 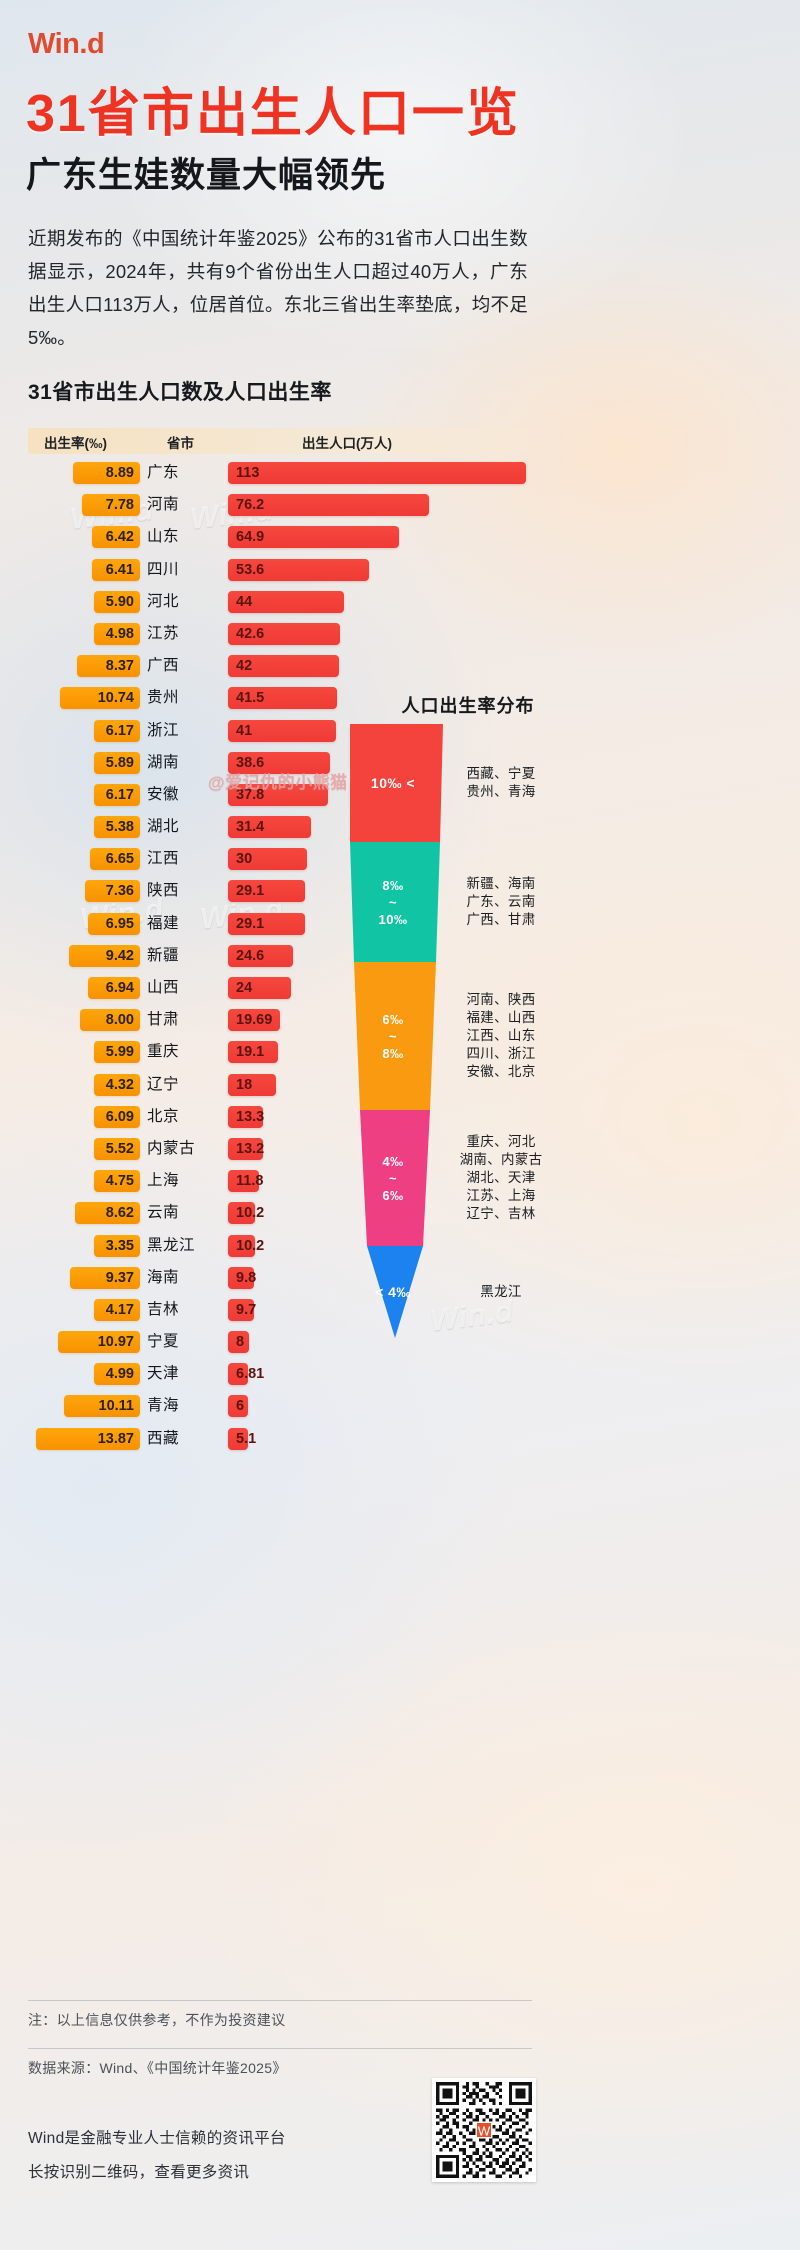 I want to click on population-value: 29.1, so click(x=250, y=923).